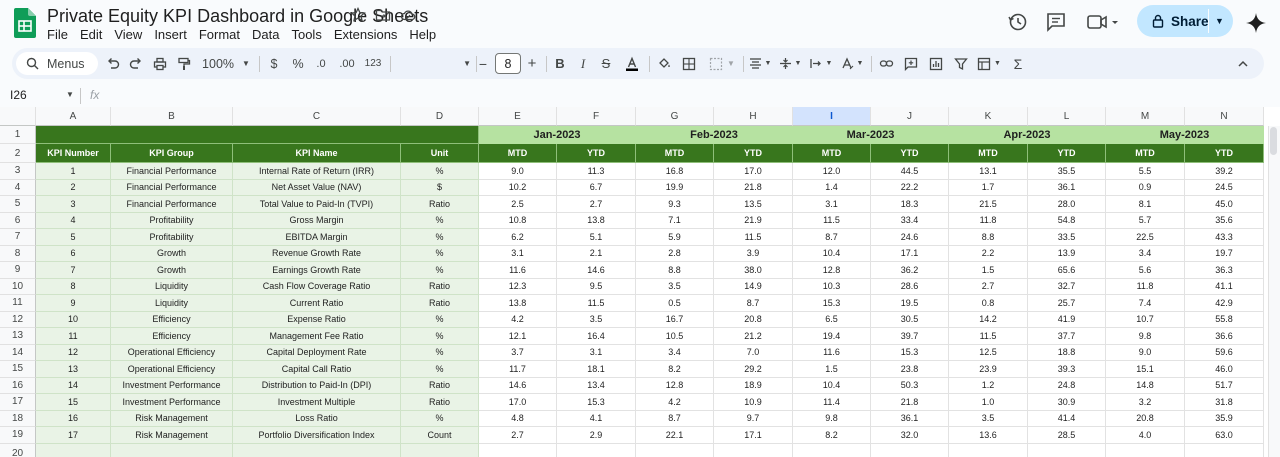 This screenshot has height=457, width=1280. Describe the element at coordinates (440, 204) in the screenshot. I see `unit-cell: Ratio` at that location.